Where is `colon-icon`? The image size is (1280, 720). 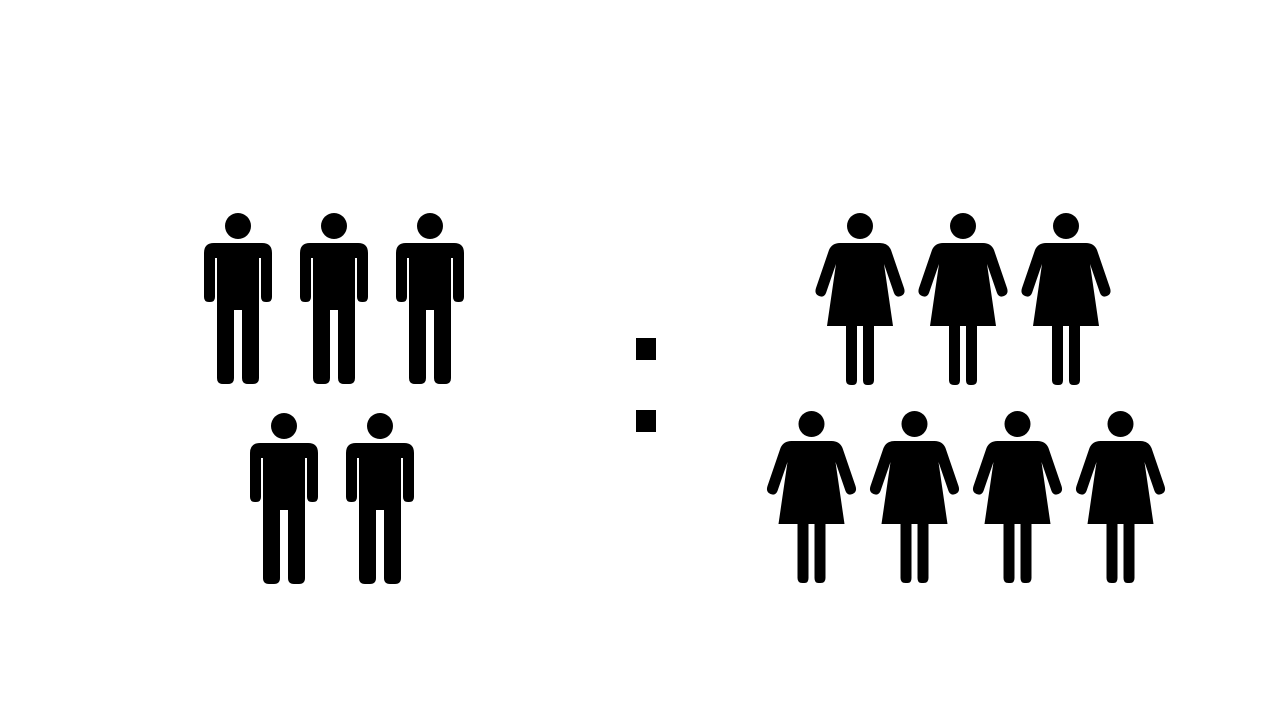 colon-icon is located at coordinates (646, 385).